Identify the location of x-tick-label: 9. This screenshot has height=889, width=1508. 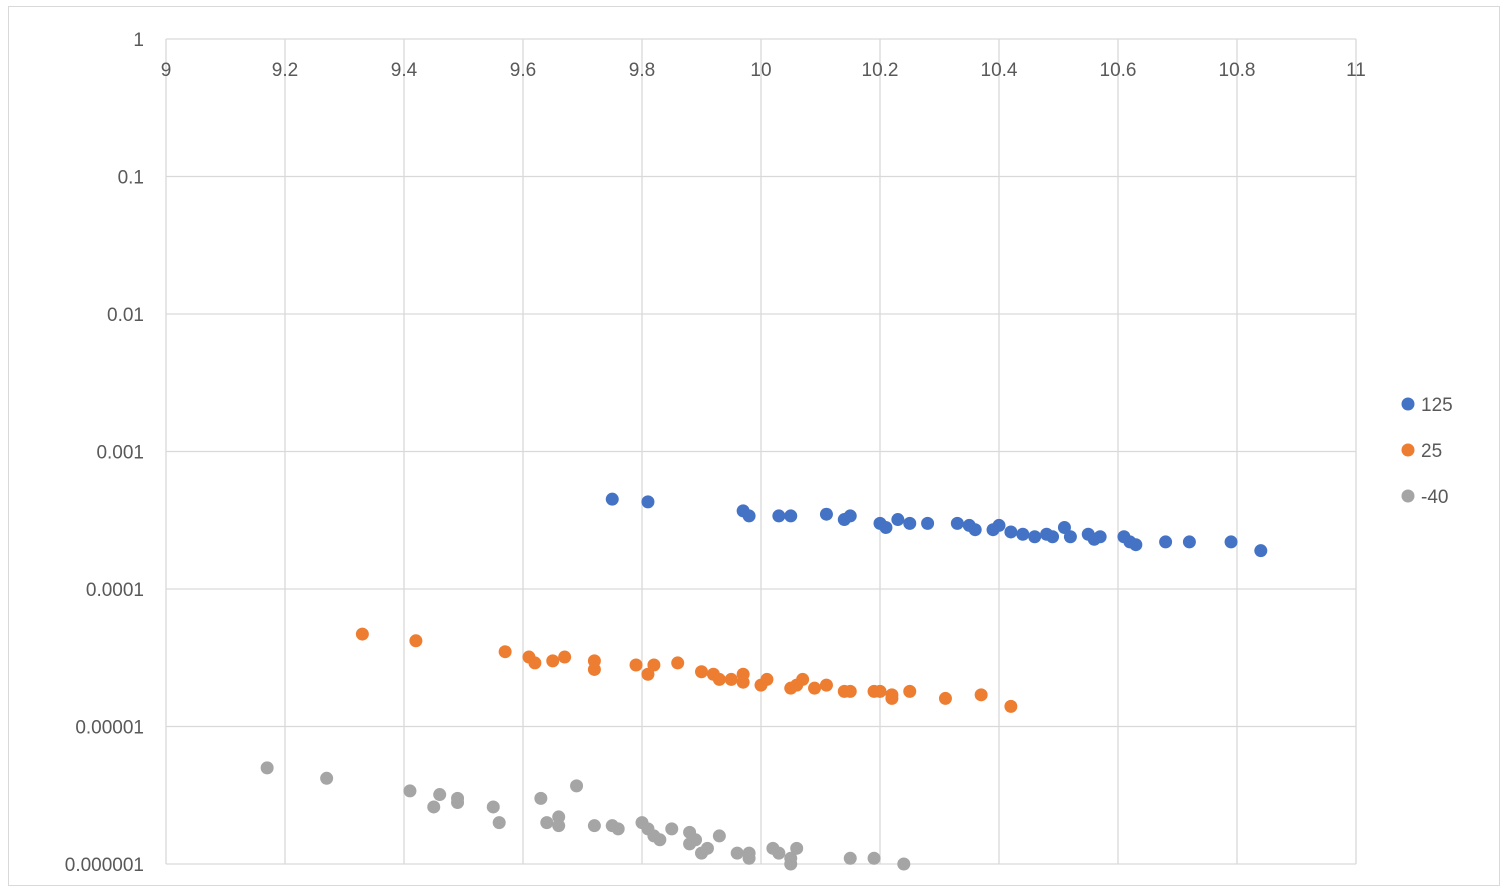
(166, 70).